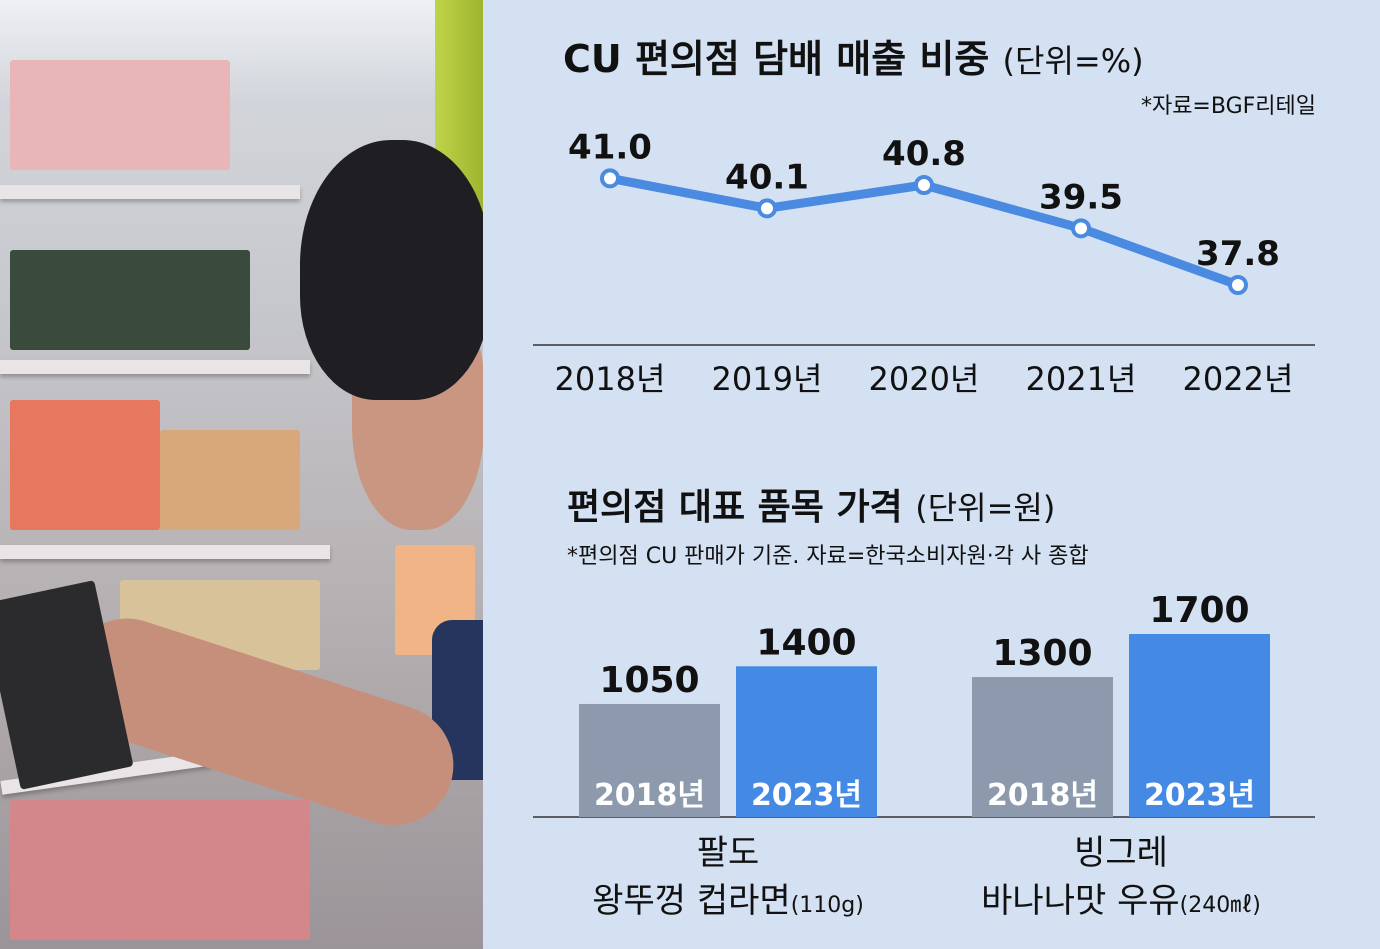 Image resolution: width=1380 pixels, height=949 pixels. What do you see at coordinates (1081, 379) in the screenshot?
I see `x-tick-label: 2021년` at bounding box center [1081, 379].